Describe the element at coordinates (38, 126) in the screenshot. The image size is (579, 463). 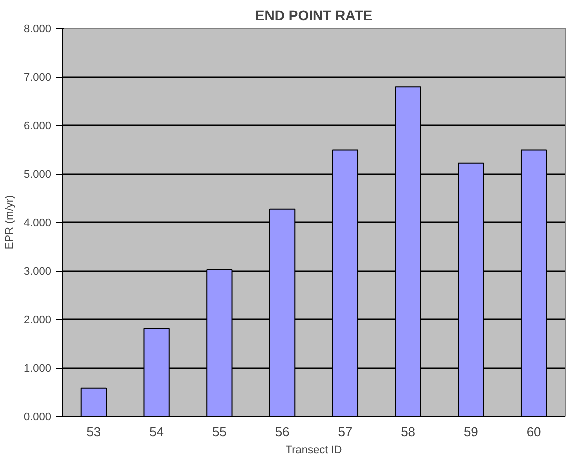
I see `y-tick-label: 6.000` at that location.